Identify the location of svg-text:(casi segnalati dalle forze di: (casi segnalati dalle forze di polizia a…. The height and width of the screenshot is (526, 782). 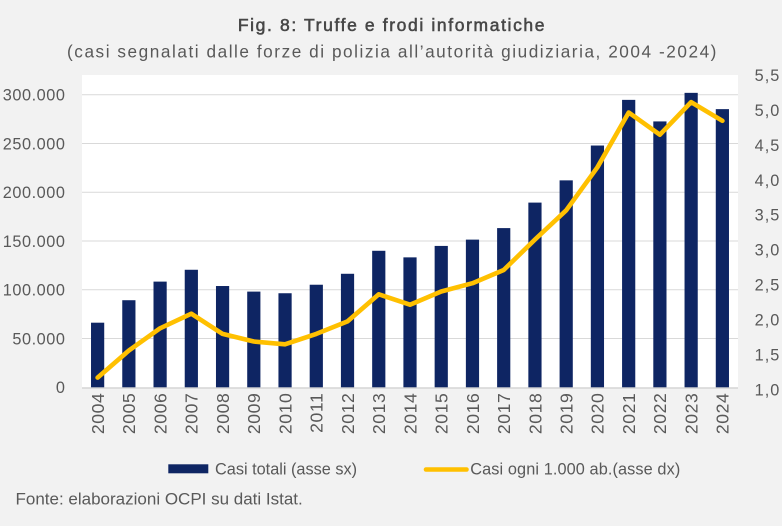
(392, 52).